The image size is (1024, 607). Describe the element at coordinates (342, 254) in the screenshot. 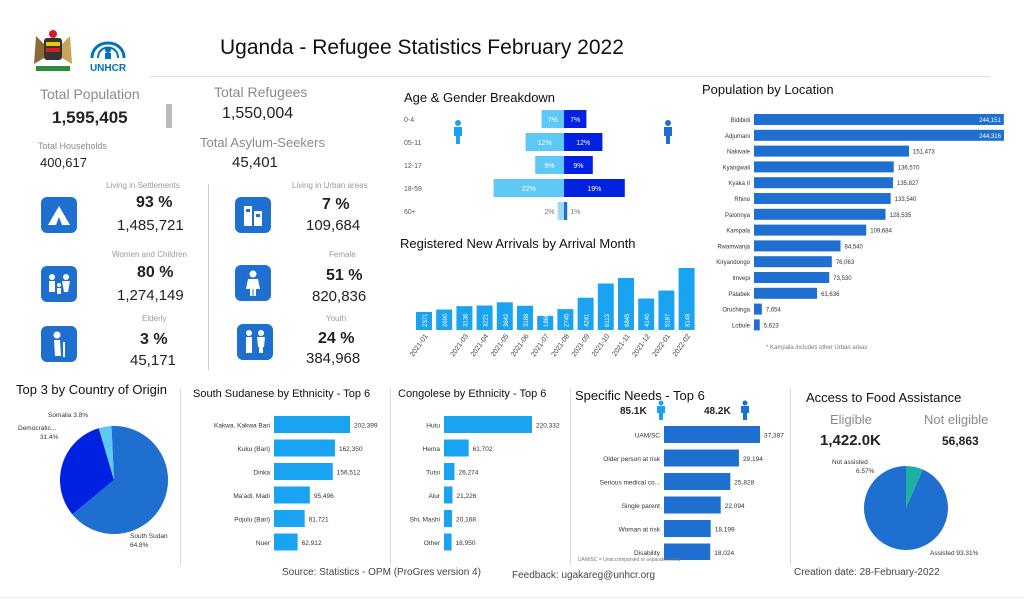

I see `kpi-label: Female` at that location.